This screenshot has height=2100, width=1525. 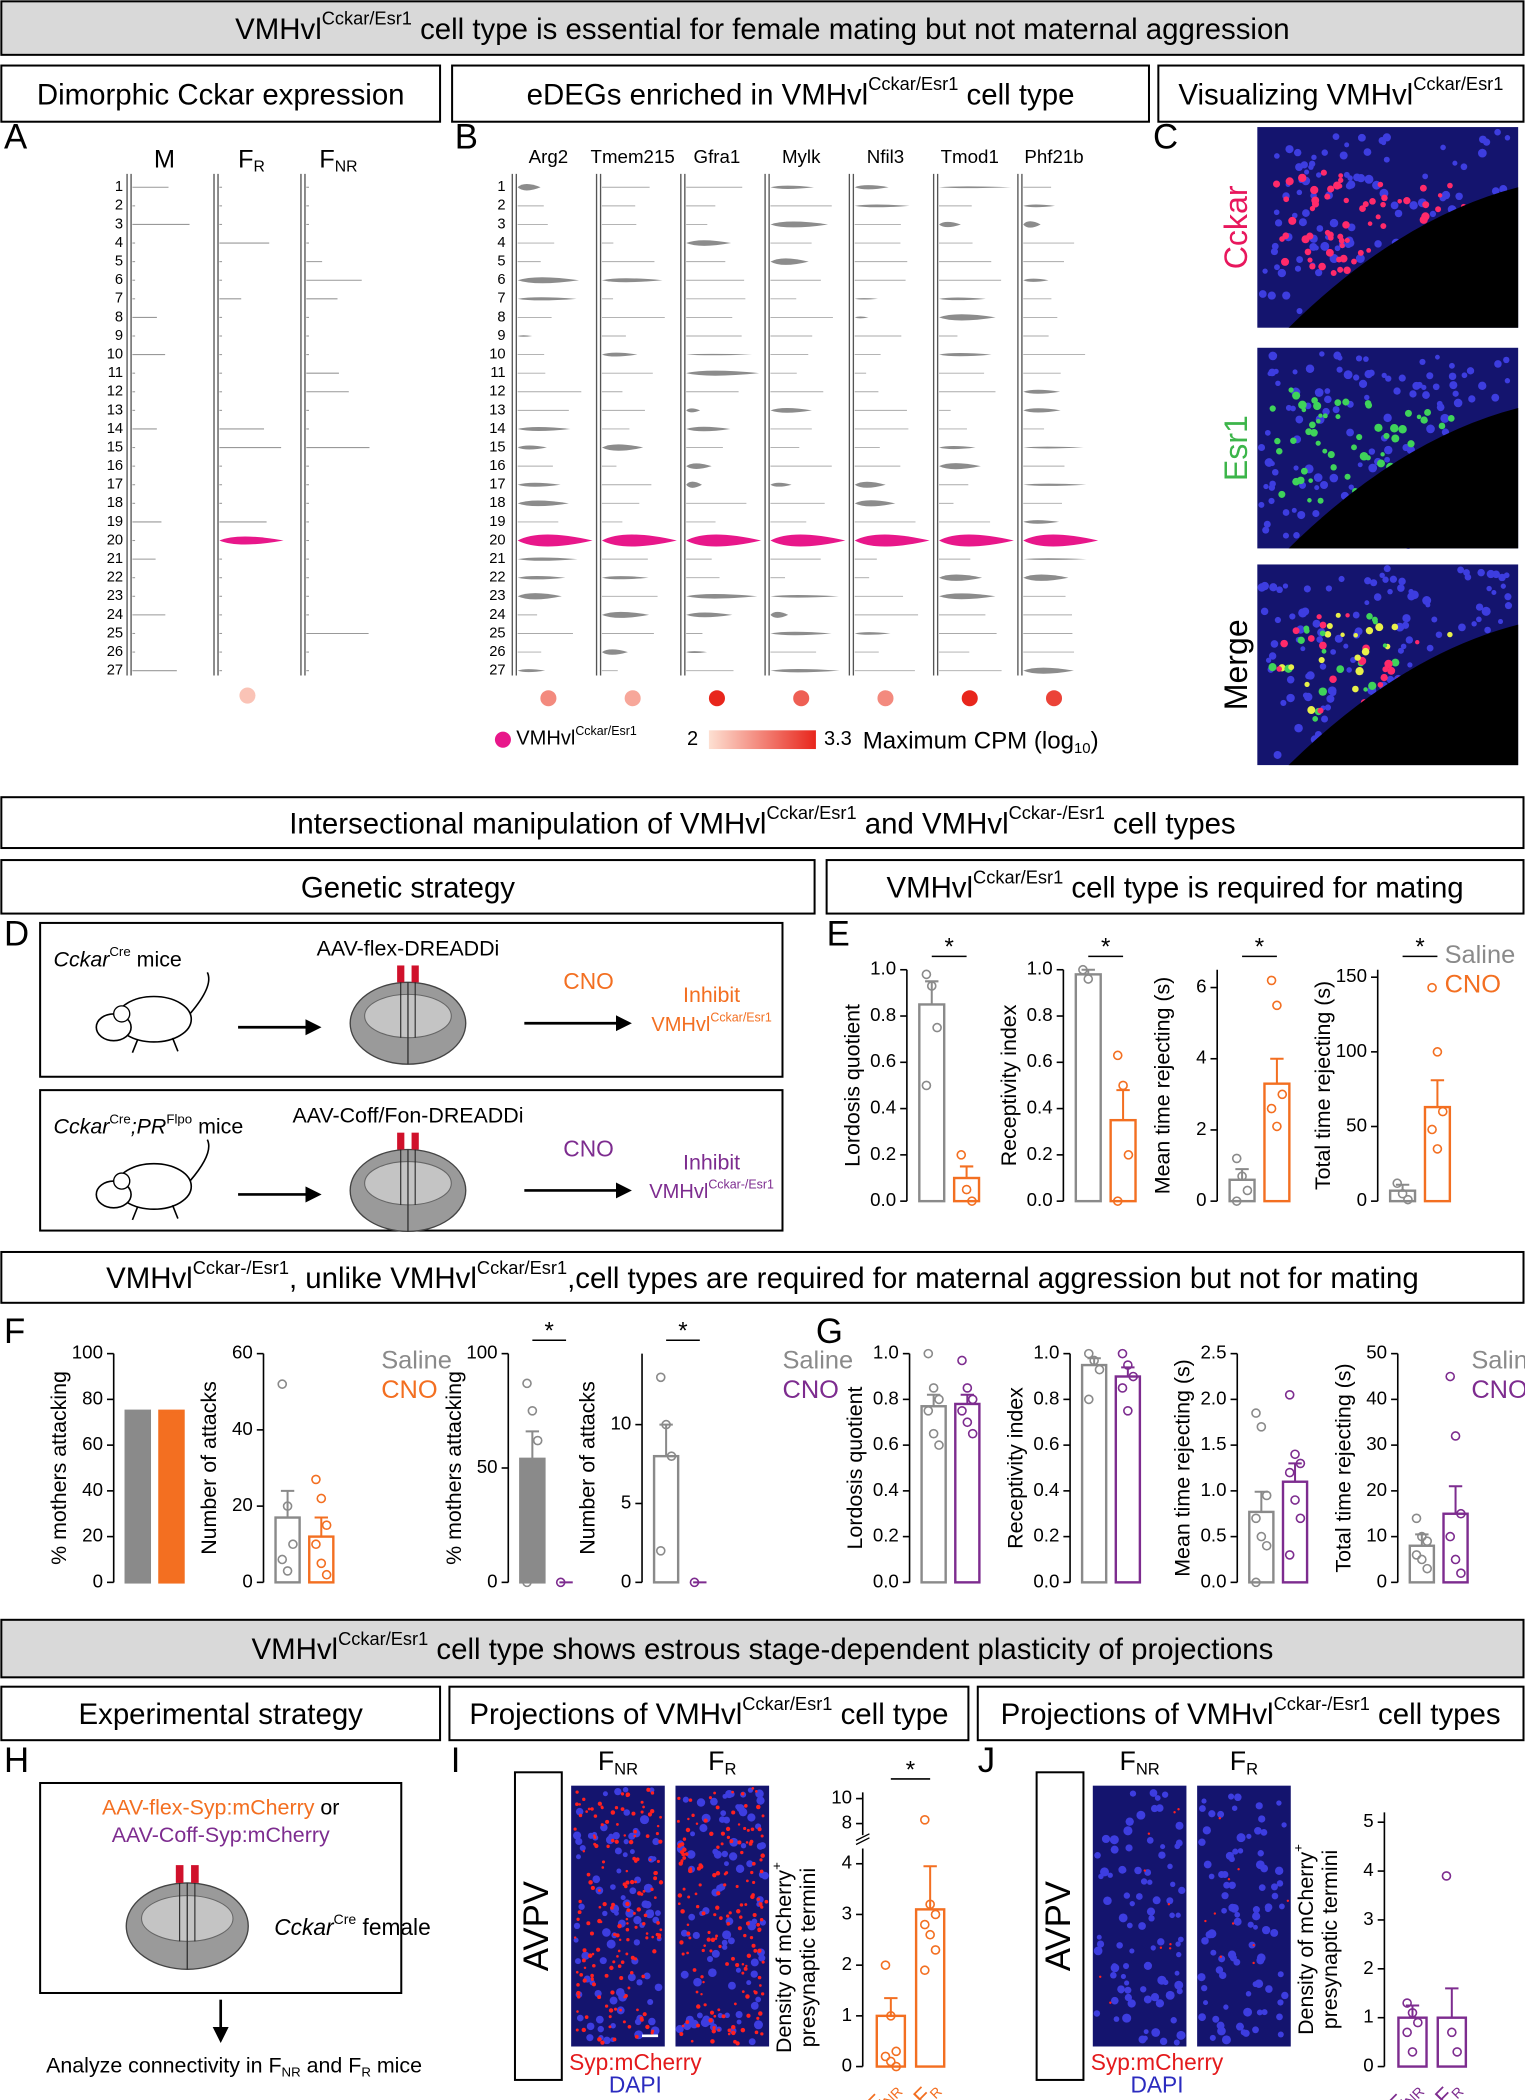 I want to click on cluster-violin, so click(x=724, y=540).